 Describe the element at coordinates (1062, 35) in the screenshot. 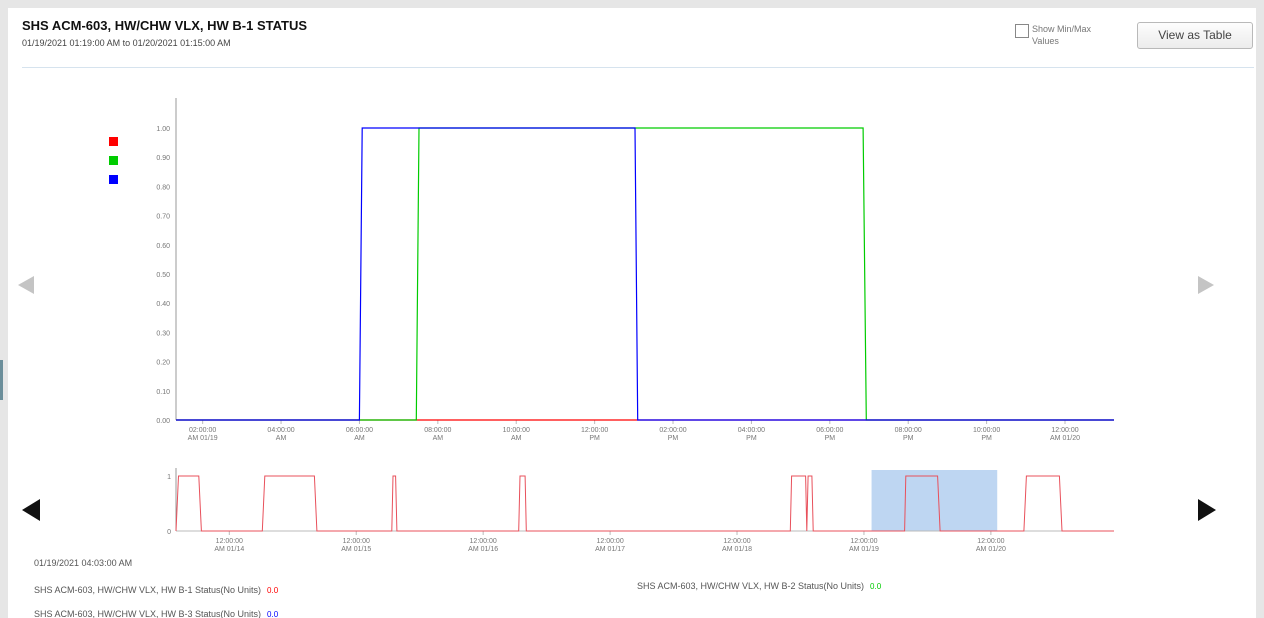

I see `show-minmax-label: Show Min/Max Values` at that location.